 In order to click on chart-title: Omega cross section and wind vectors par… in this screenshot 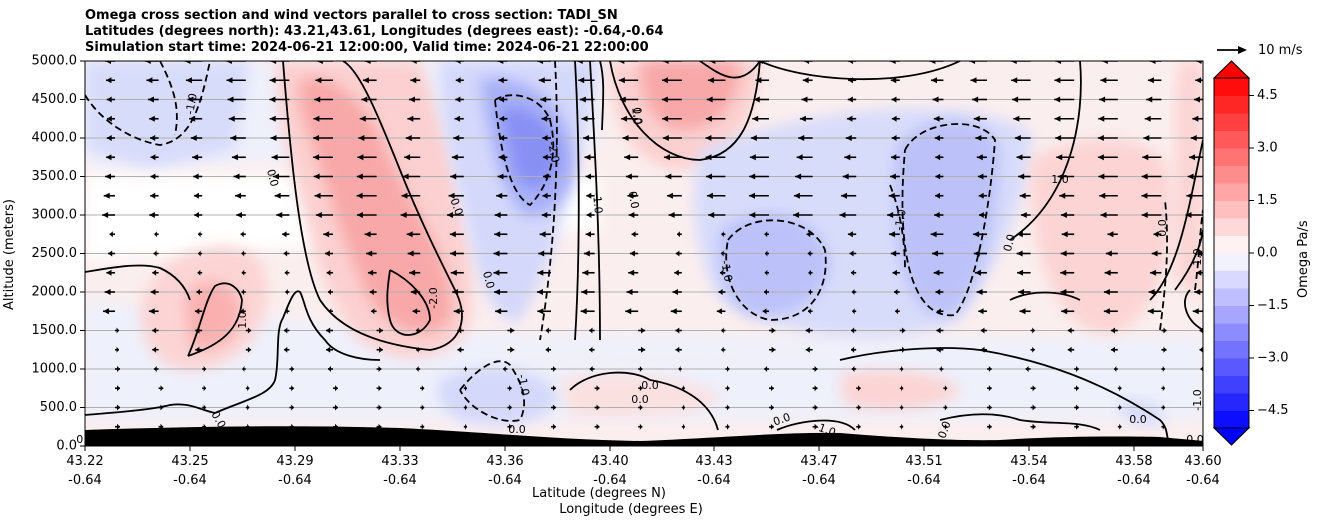, I will do `click(374, 32)`.